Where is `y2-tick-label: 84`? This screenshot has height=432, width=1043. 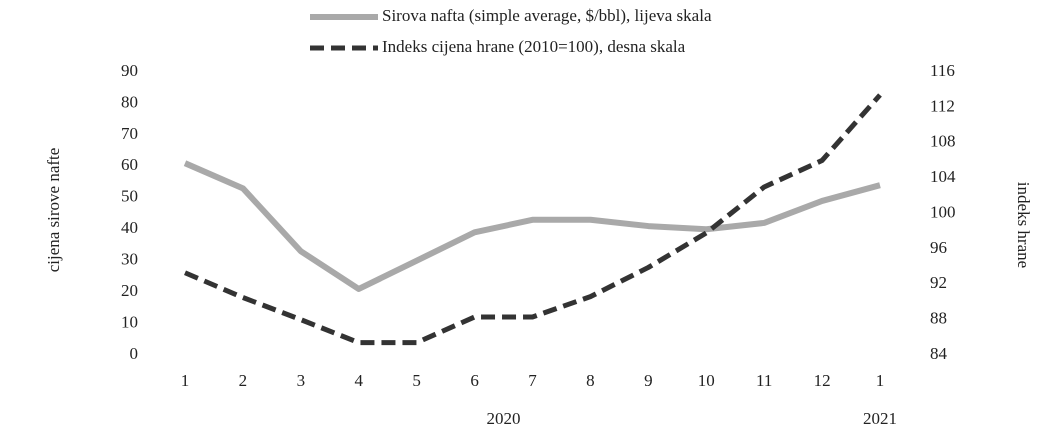
y2-tick-label: 84 is located at coordinates (939, 353).